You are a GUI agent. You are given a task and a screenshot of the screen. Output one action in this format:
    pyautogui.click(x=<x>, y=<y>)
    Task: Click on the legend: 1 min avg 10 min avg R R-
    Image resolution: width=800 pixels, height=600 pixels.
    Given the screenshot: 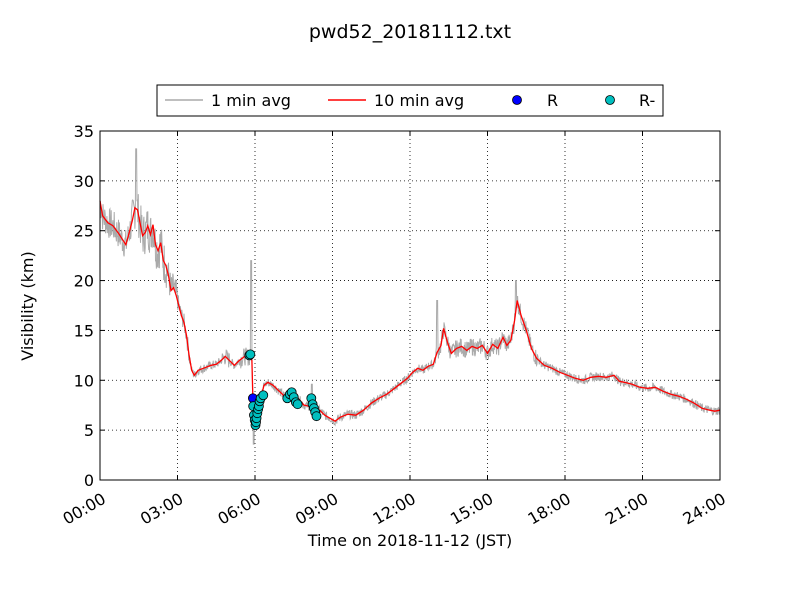 What is the action you would take?
    pyautogui.click(x=410, y=100)
    